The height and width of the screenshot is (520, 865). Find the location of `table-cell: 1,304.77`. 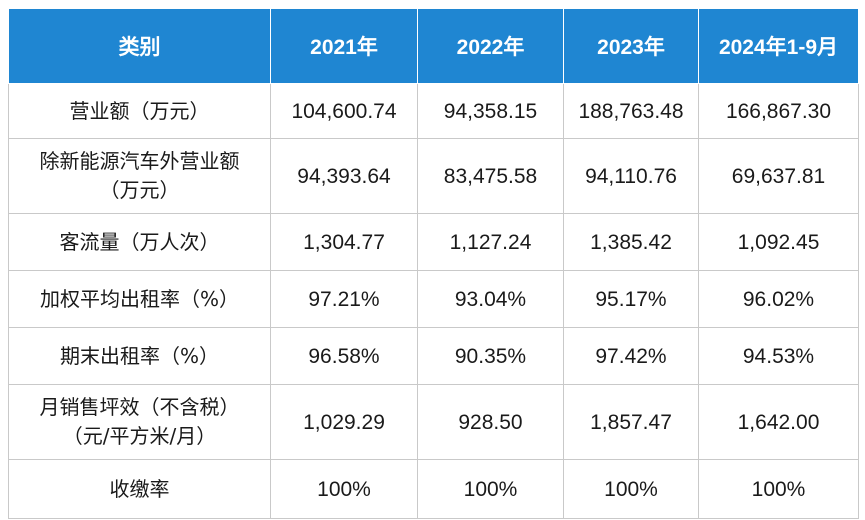

table-cell: 1,304.77 is located at coordinates (344, 242).